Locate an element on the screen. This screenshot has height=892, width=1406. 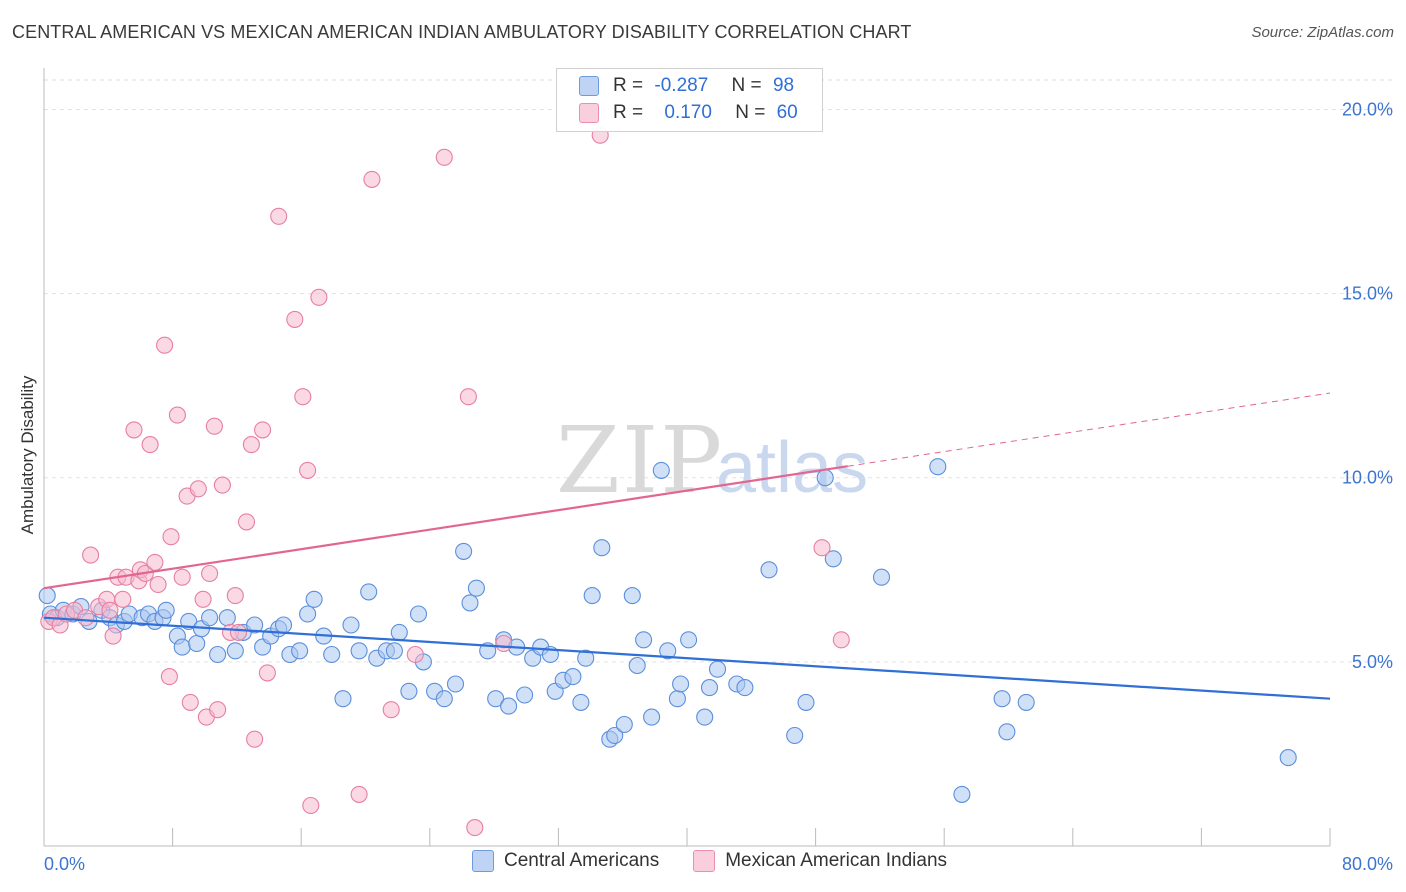
watermark: ZIP atlas is located at coordinates (712, 460).